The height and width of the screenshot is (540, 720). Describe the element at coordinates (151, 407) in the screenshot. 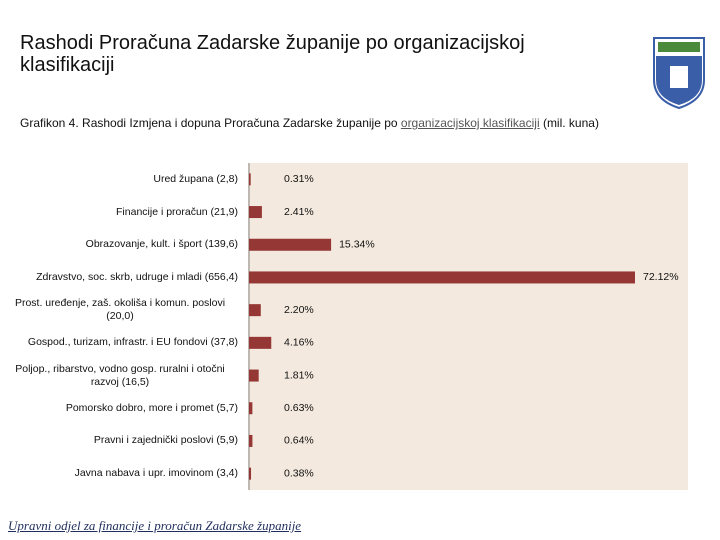

I see `category-text: Pomorsko dobro, more i promet (5,7)` at that location.